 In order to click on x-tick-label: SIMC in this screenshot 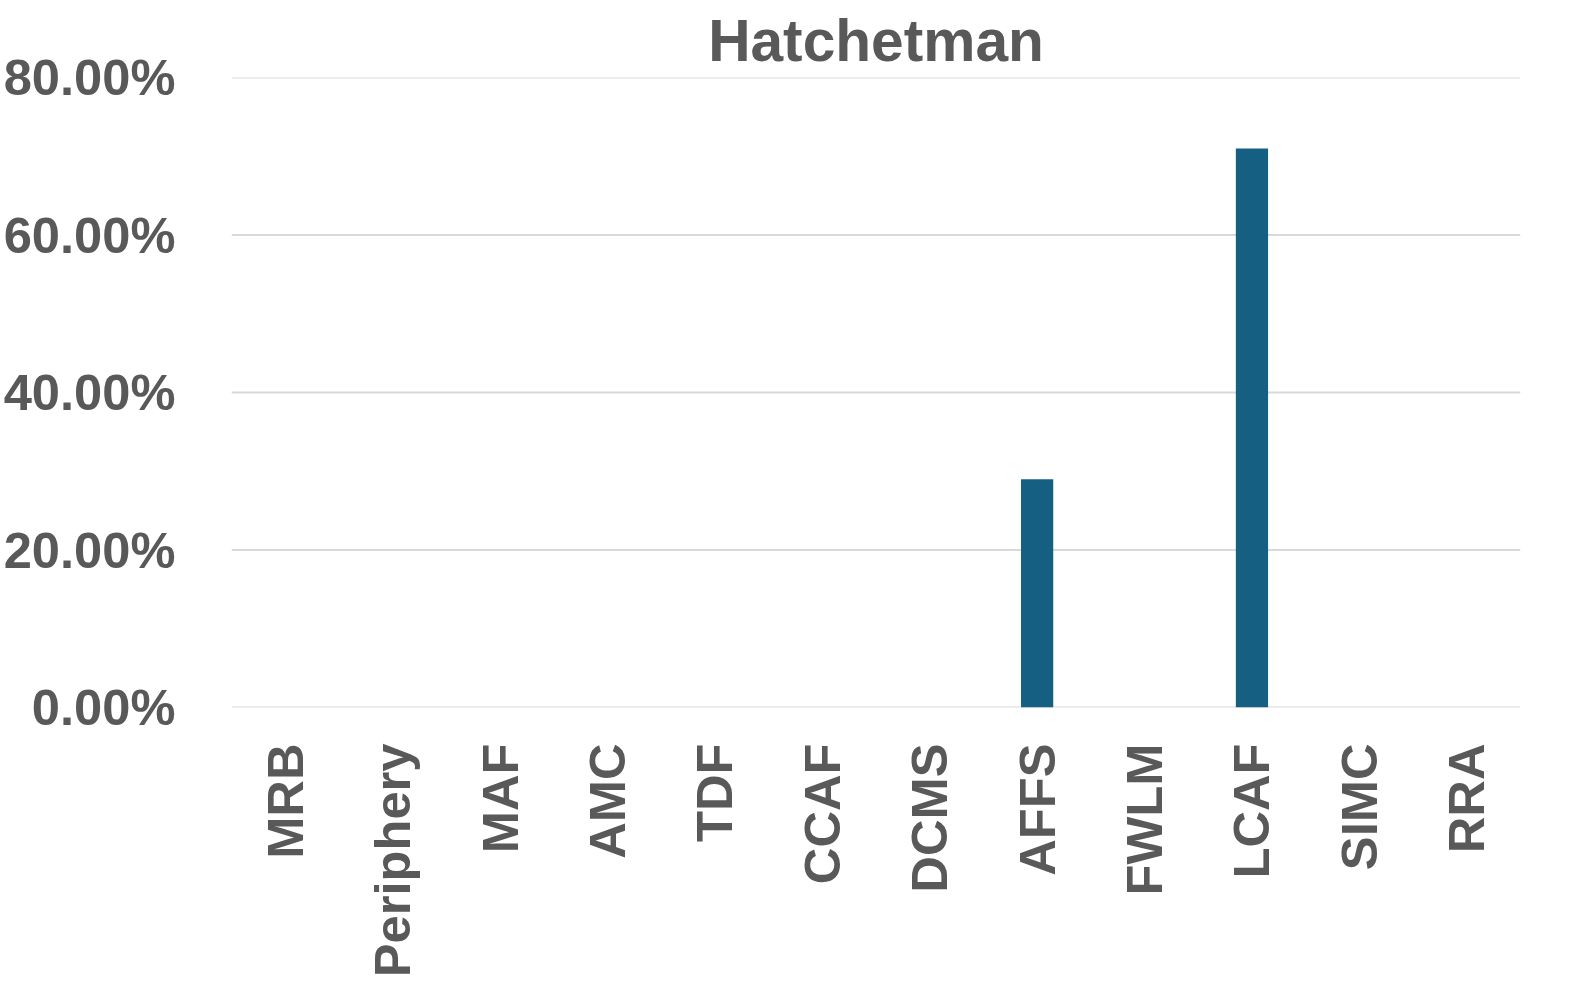, I will do `click(1359, 807)`.